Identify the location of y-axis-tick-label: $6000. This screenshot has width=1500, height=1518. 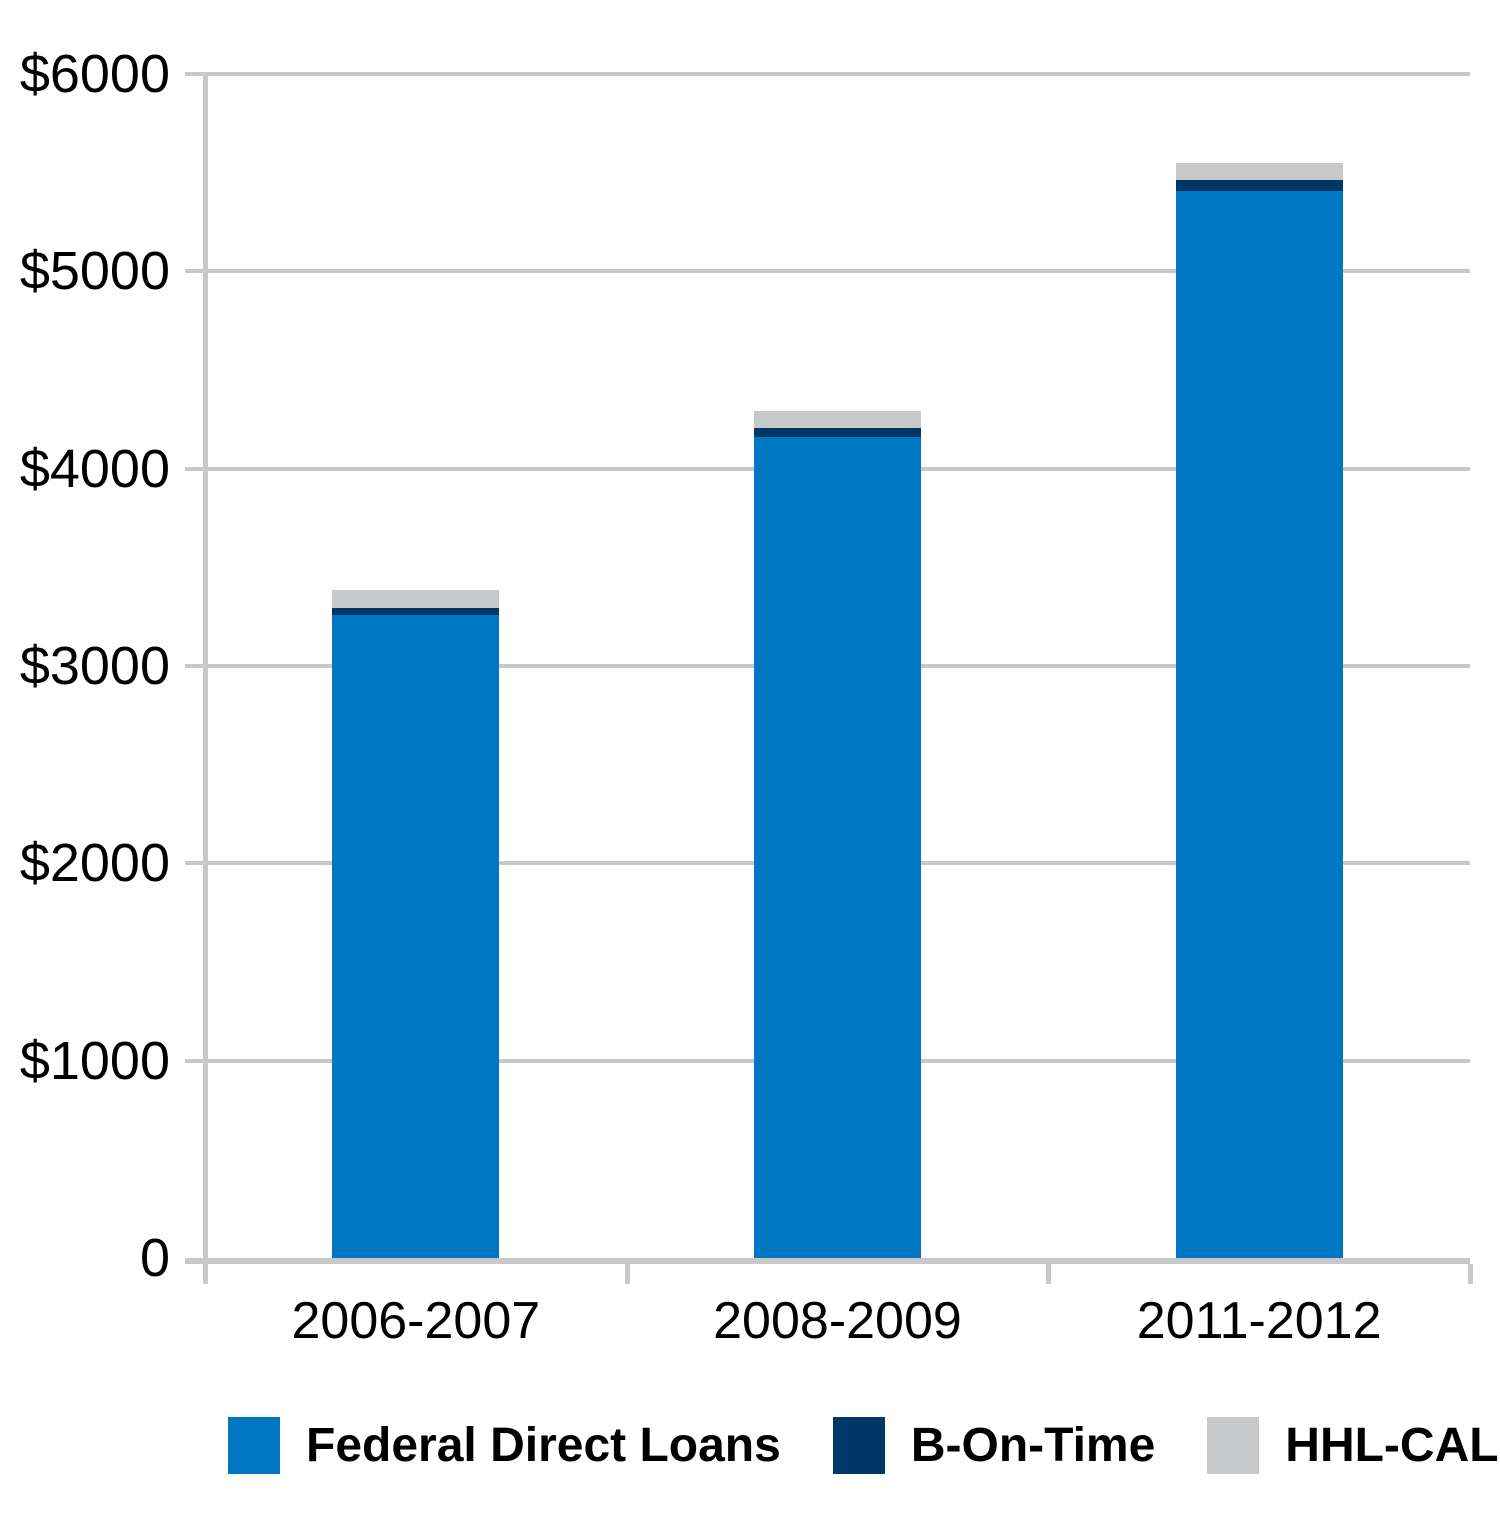
(94, 74).